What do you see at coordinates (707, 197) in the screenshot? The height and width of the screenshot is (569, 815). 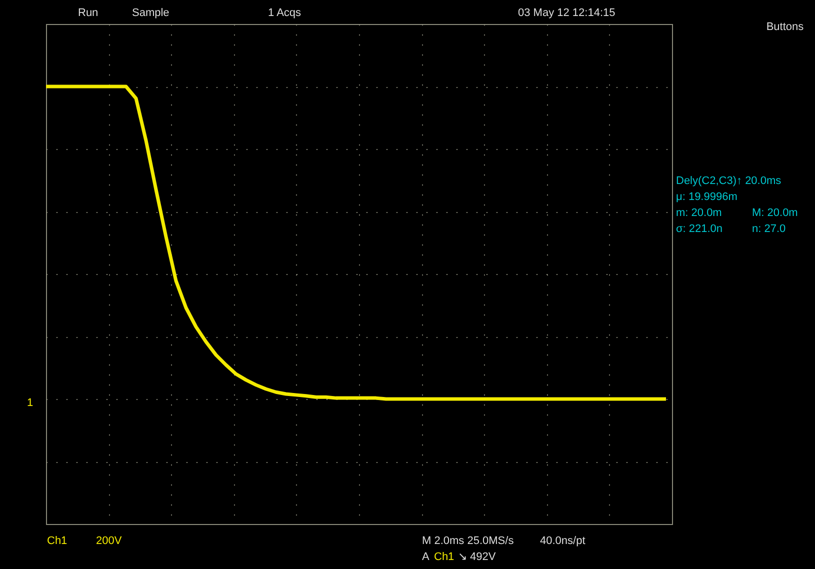 I see `text: μ: 19.9996m` at bounding box center [707, 197].